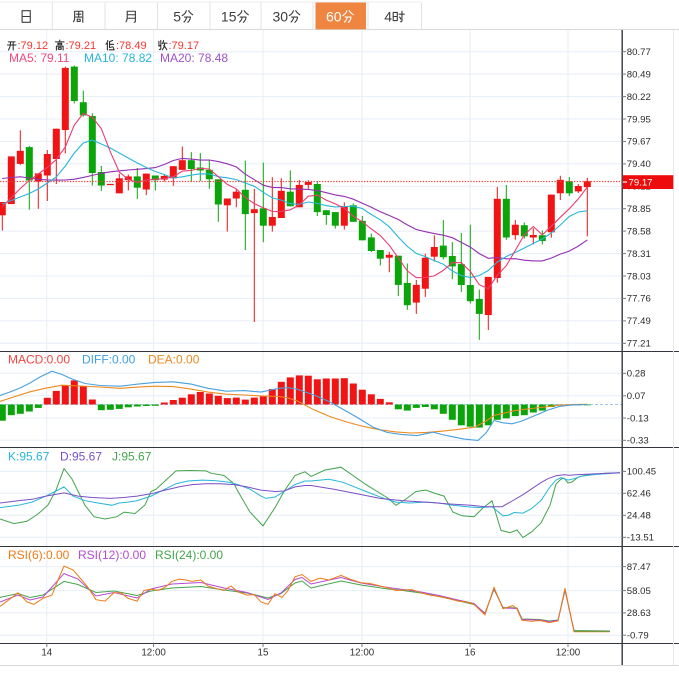  I want to click on svg-text: 79.95, so click(639, 119).